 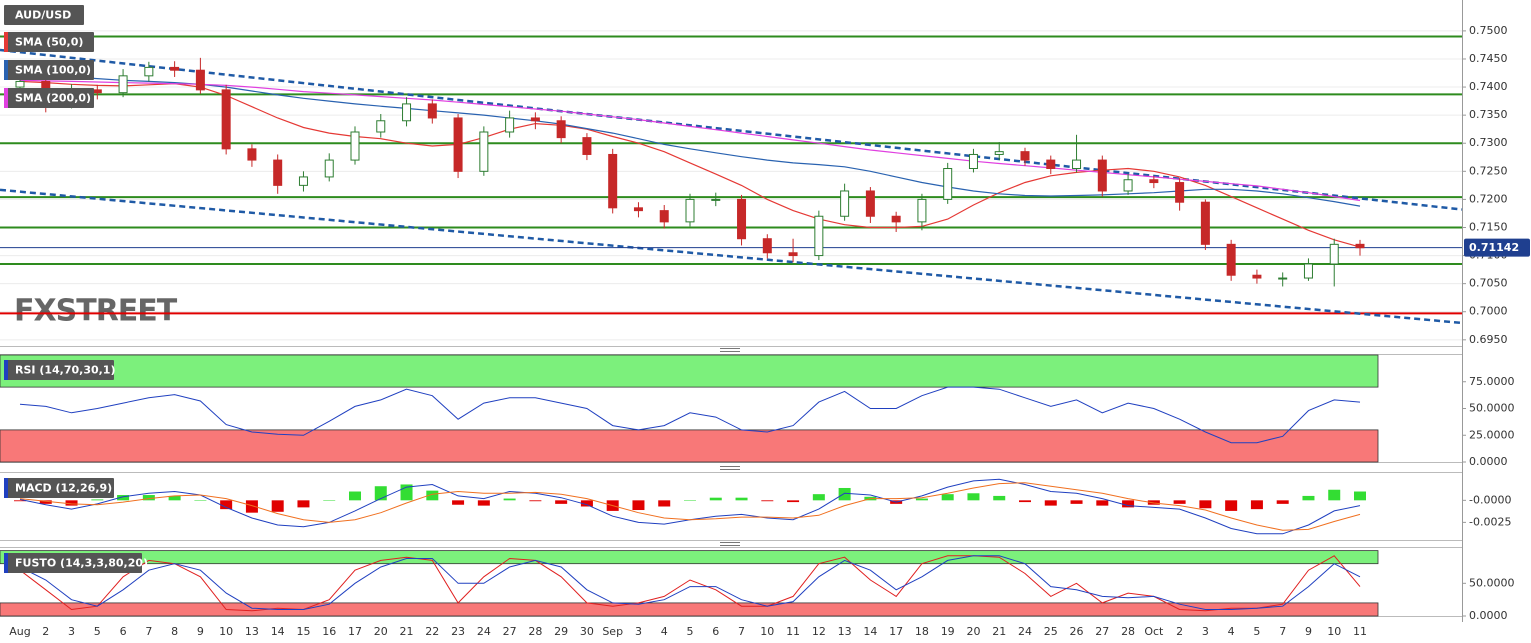 I want to click on x-tick-label: 11, so click(x=793, y=631).